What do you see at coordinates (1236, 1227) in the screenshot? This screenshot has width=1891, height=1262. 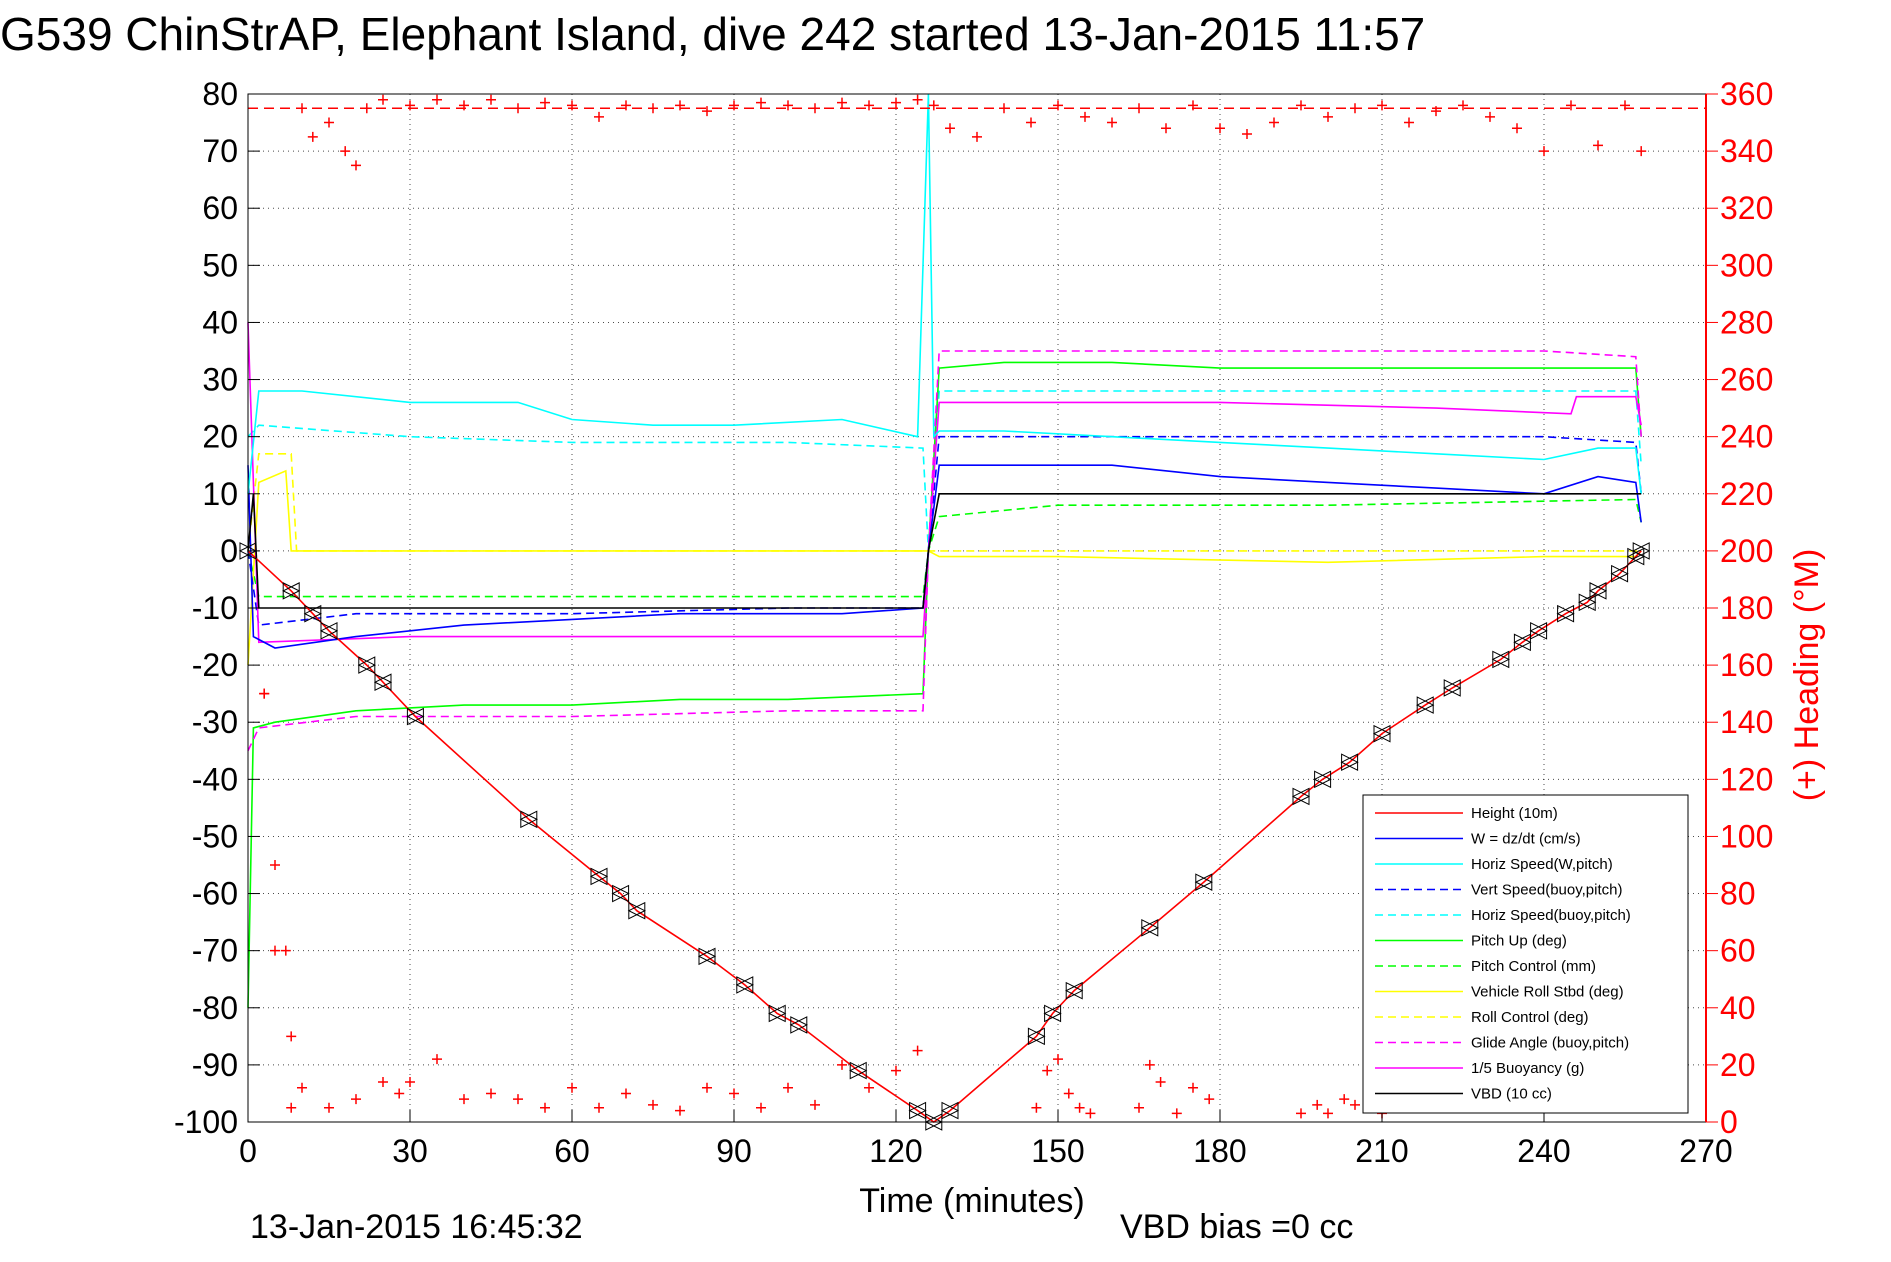 I see `footer-vbd-bias: VBD bias =0 cc` at bounding box center [1236, 1227].